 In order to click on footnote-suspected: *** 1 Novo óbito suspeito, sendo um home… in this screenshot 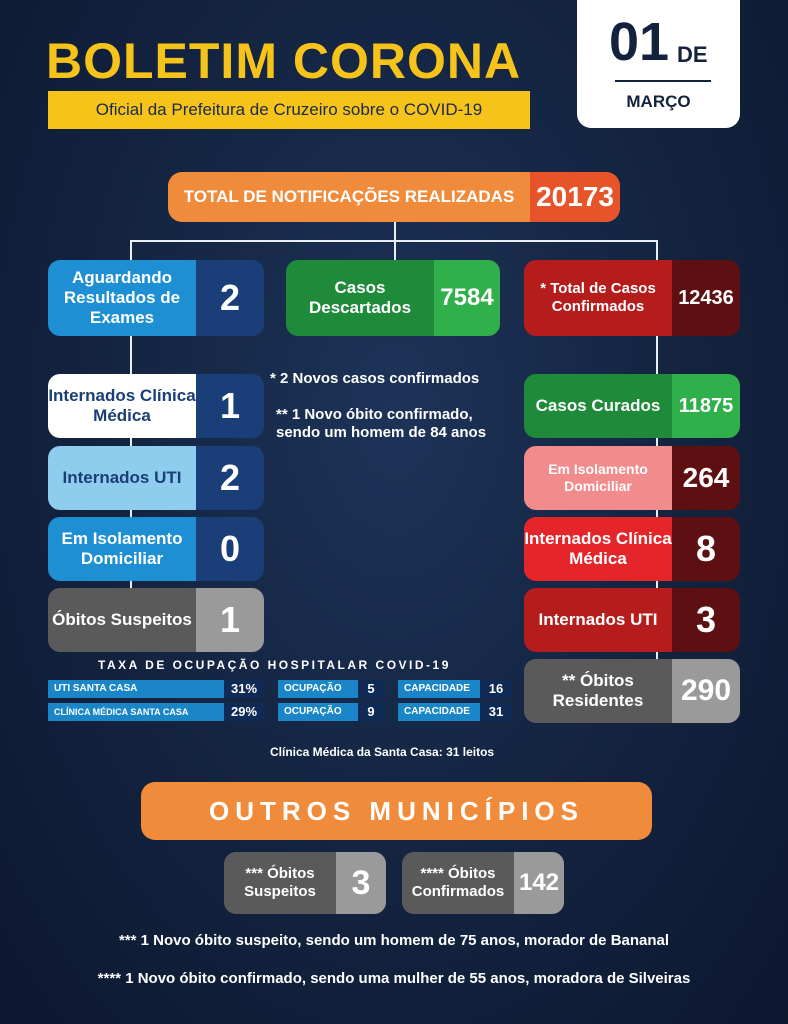, I will do `click(394, 940)`.